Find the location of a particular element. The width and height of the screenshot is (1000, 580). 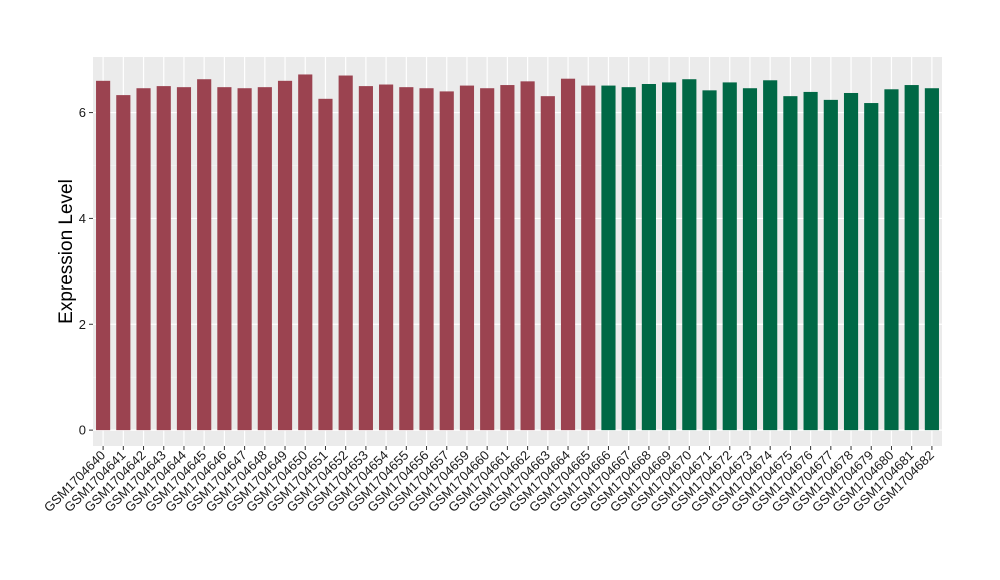

y-axis-title: Expression Level is located at coordinates (66, 251).